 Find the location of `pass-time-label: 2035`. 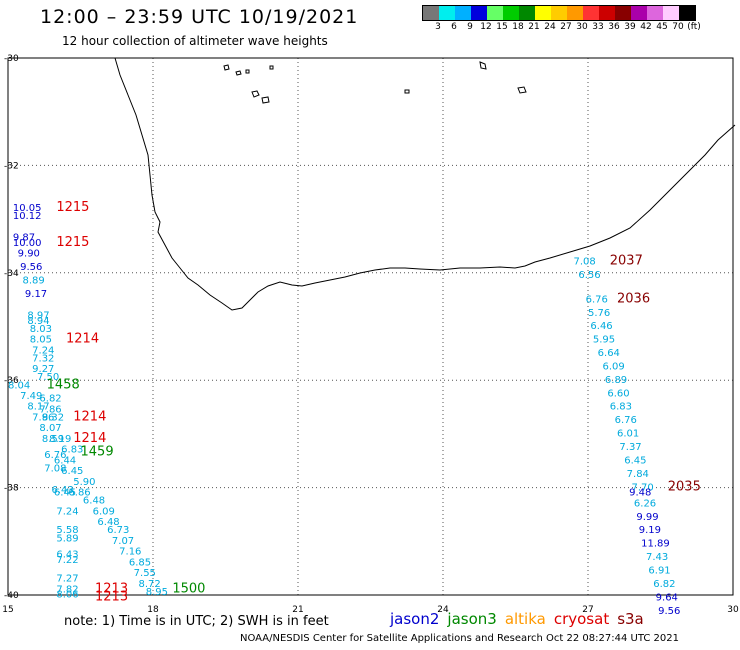

pass-time-label: 2035 is located at coordinates (684, 486).